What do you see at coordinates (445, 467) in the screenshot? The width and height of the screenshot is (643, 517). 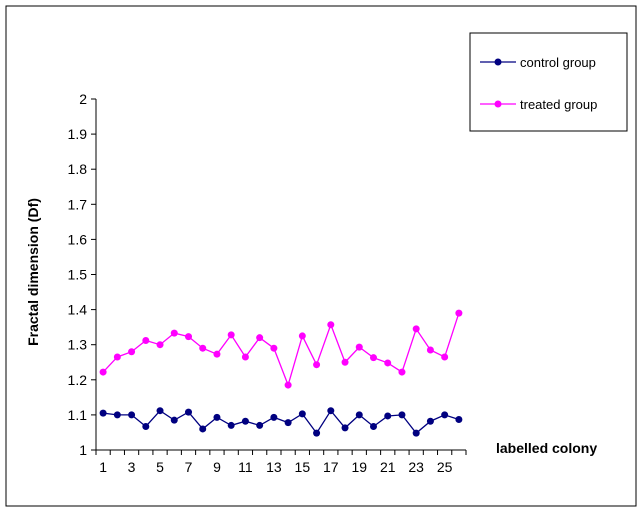 I see `x-tick-label: 25` at bounding box center [445, 467].